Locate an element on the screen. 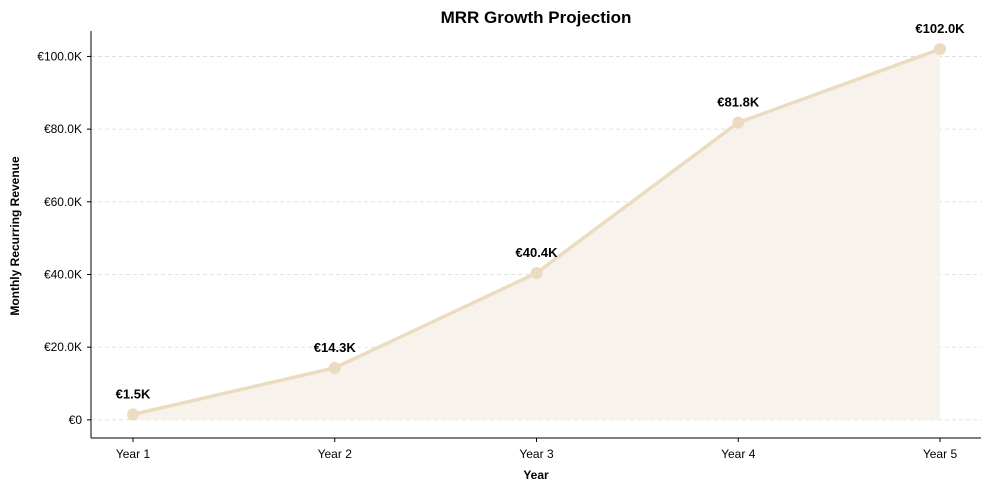 This screenshot has width=990, height=491. y-ticks: €0 €20.0K €40.0K €60.0K €80.0K €100.0K is located at coordinates (64, 238).